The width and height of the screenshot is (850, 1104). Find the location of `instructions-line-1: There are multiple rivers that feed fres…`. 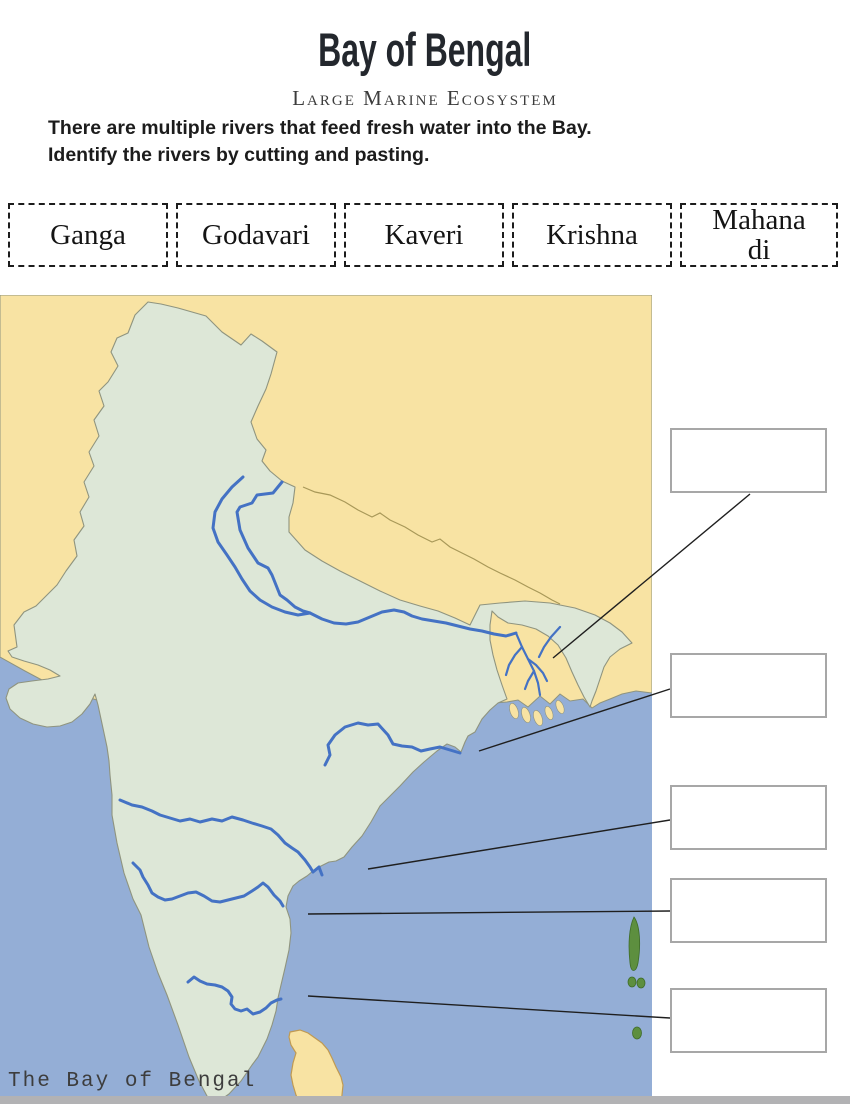

instructions-line-1: There are multiple rivers that feed fres… is located at coordinates (320, 128).